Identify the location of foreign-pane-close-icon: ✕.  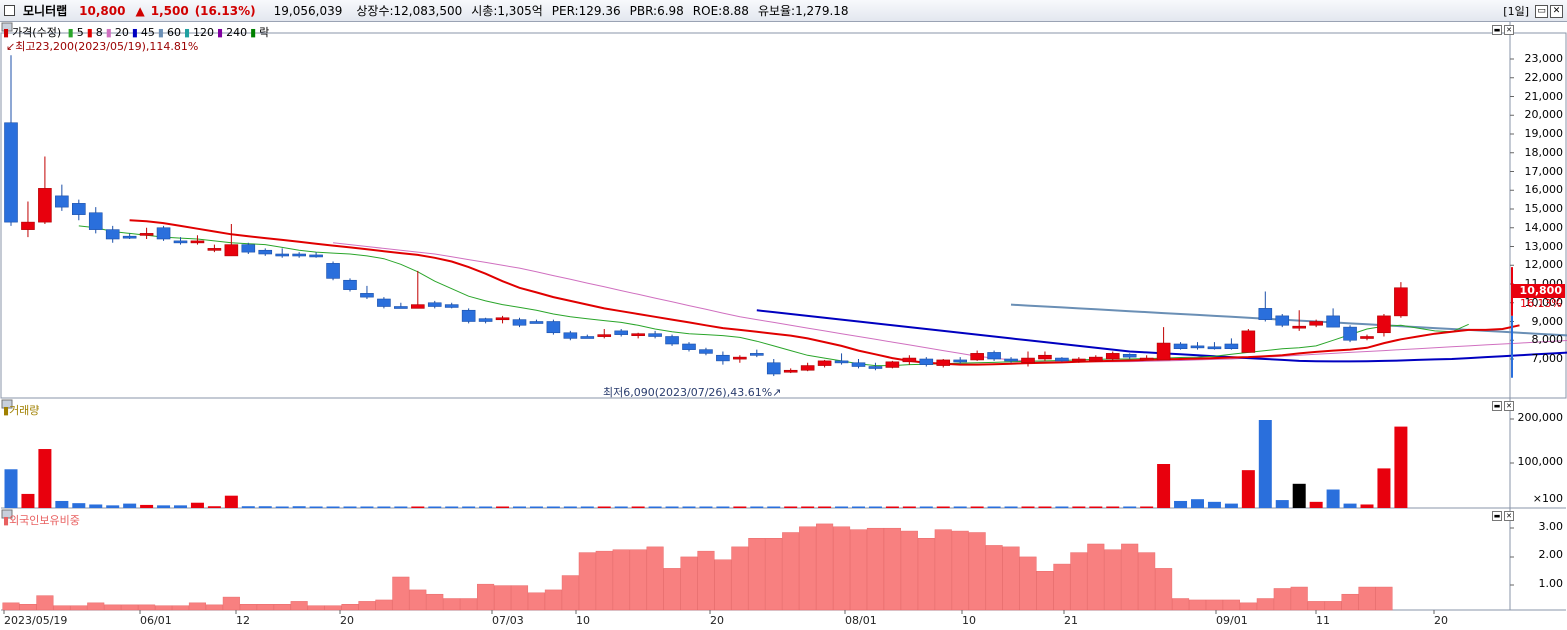
(1509, 516).